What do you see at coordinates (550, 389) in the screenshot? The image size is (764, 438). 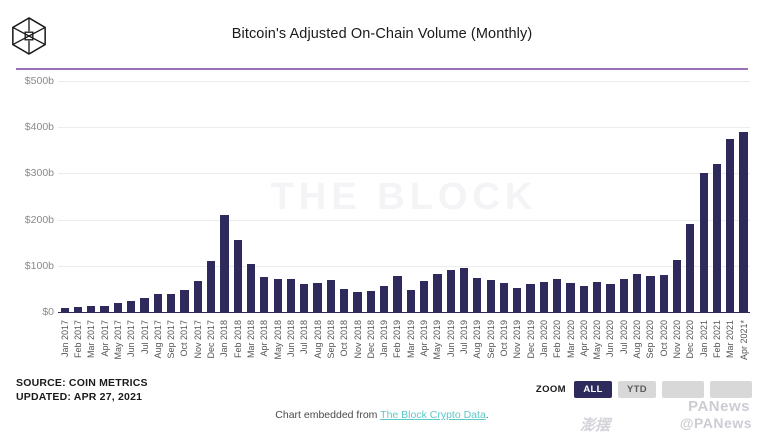 I see `zoom-label: ZOOM` at bounding box center [550, 389].